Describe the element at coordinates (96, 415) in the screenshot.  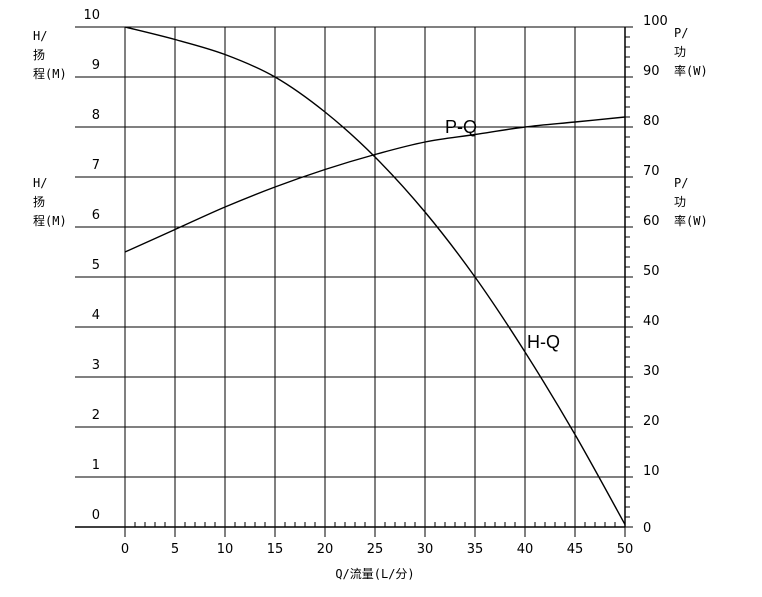
I see `left-tick-label: 2` at that location.